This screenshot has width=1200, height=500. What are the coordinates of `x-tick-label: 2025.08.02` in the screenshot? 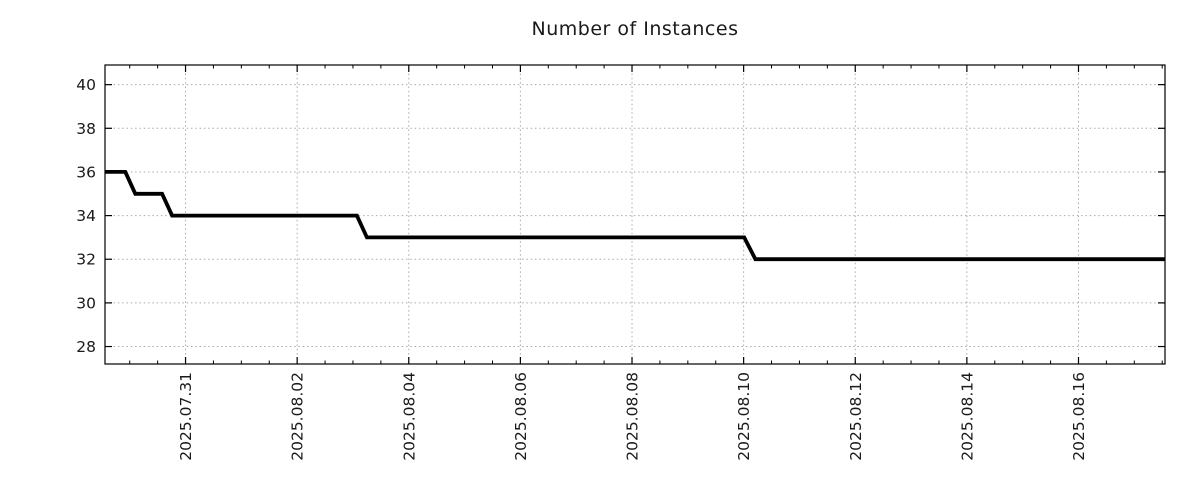 It's located at (298, 416).